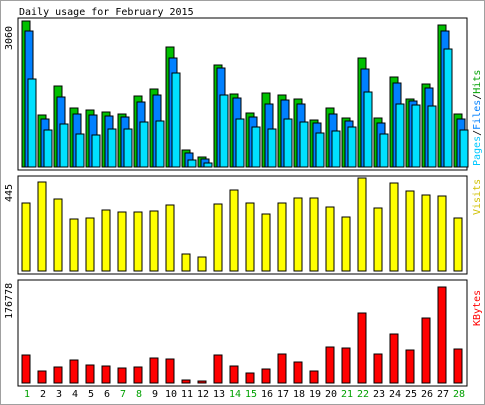  Describe the element at coordinates (171, 394) in the screenshot. I see `x-tick-label-day-10: 10` at that location.